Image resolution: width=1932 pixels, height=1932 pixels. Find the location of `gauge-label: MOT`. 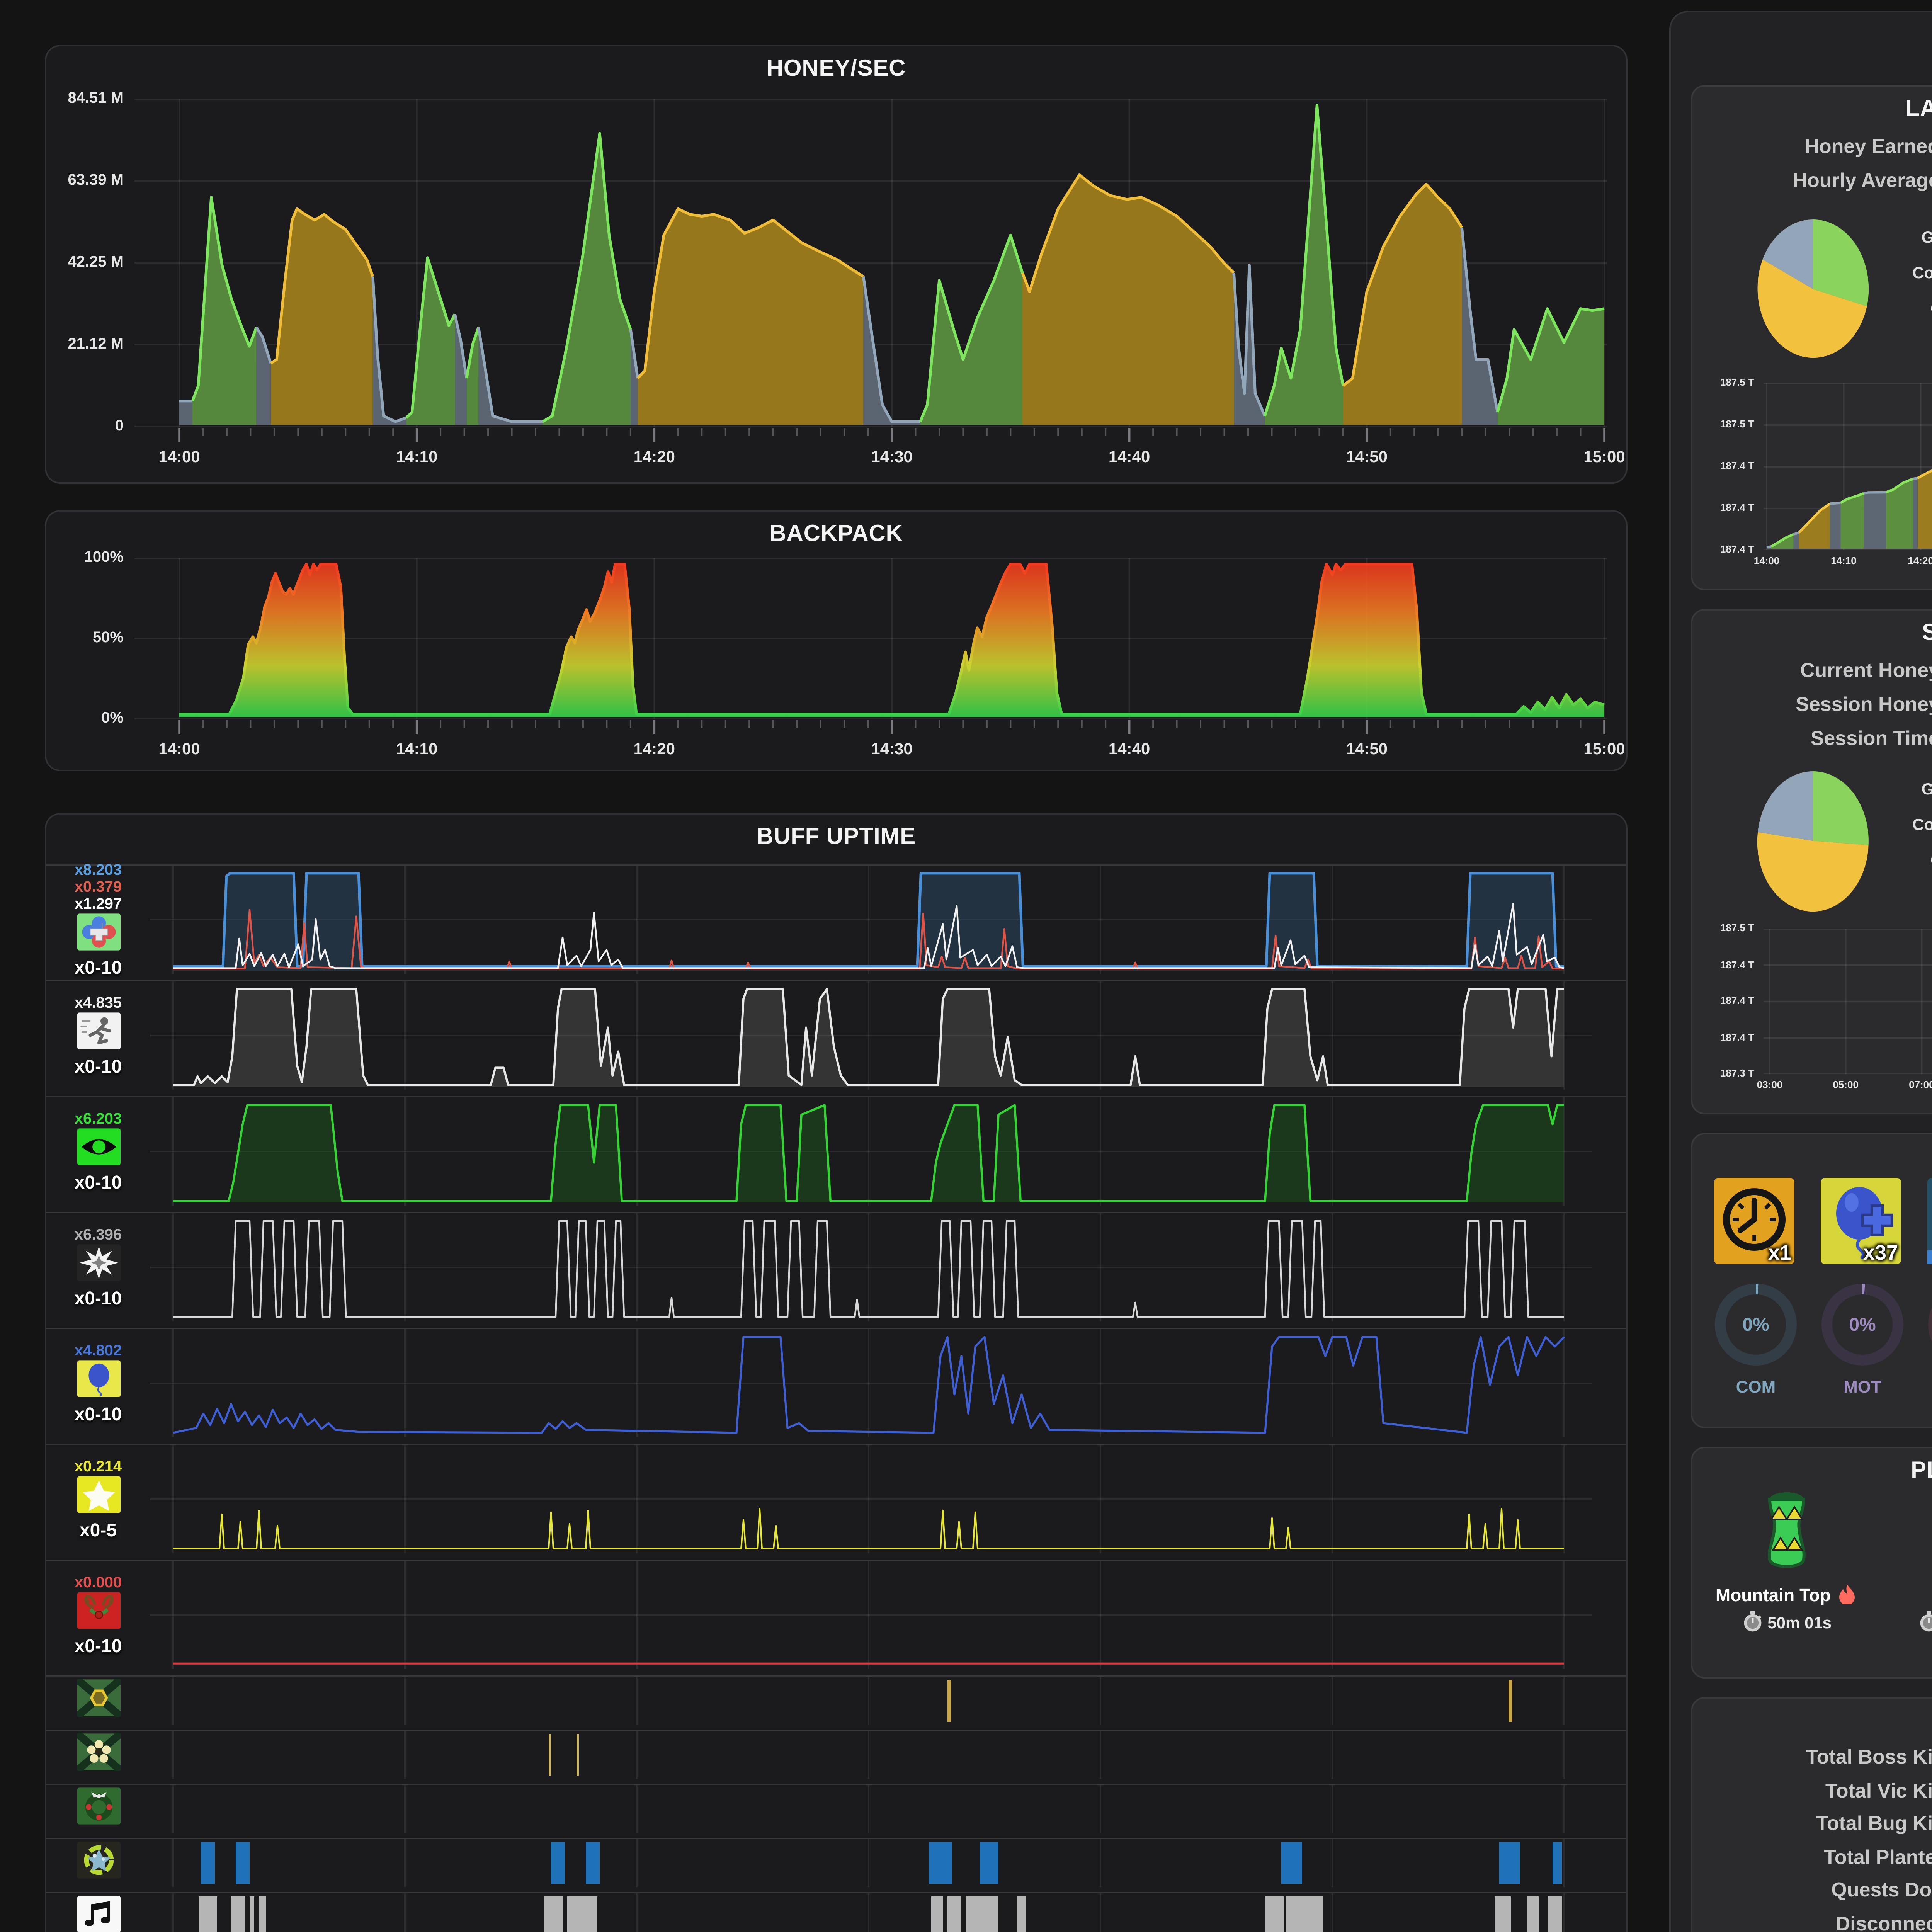

gauge-label: MOT is located at coordinates (1863, 1388).